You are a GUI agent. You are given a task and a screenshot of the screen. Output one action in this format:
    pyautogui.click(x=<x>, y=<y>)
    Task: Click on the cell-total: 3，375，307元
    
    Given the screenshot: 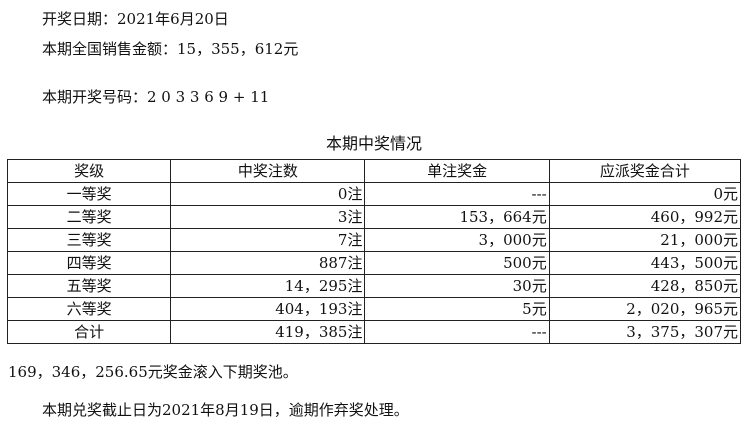 What is the action you would take?
    pyautogui.click(x=645, y=332)
    